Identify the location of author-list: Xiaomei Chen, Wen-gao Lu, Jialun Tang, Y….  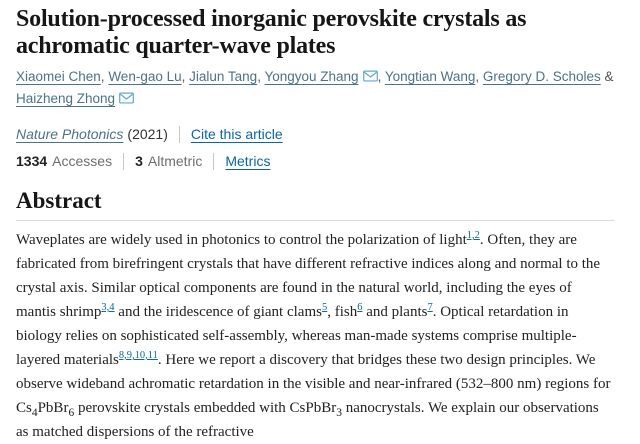
(315, 88).